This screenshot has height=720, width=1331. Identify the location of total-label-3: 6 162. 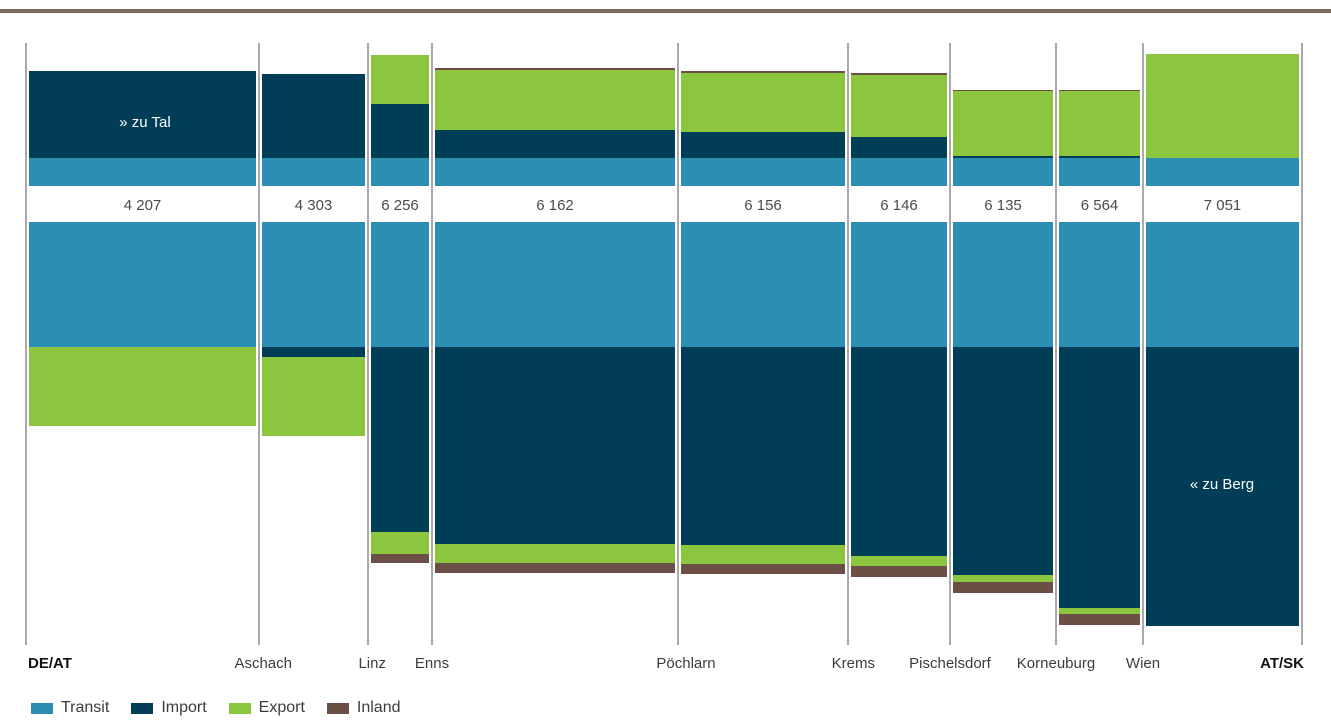
(555, 205).